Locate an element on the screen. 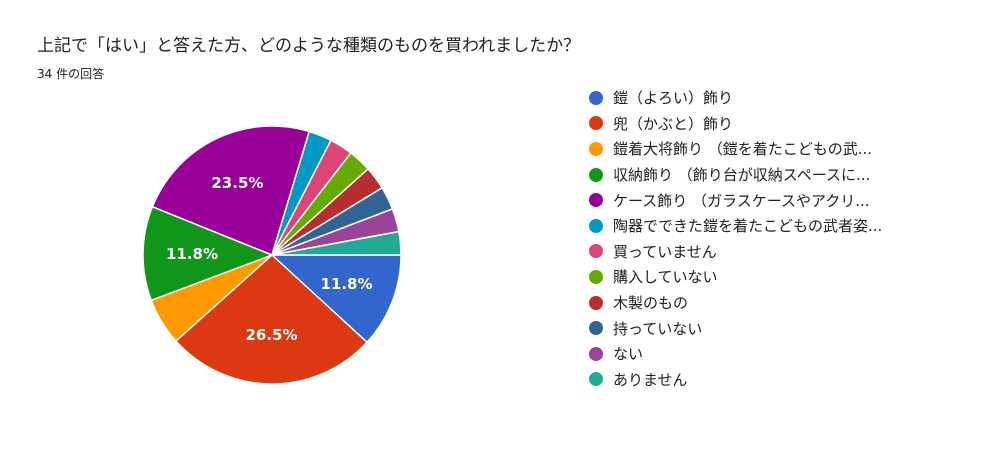 This screenshot has width=1000, height=450. legend-item-0: 鎧（よろい）飾り is located at coordinates (749, 98).